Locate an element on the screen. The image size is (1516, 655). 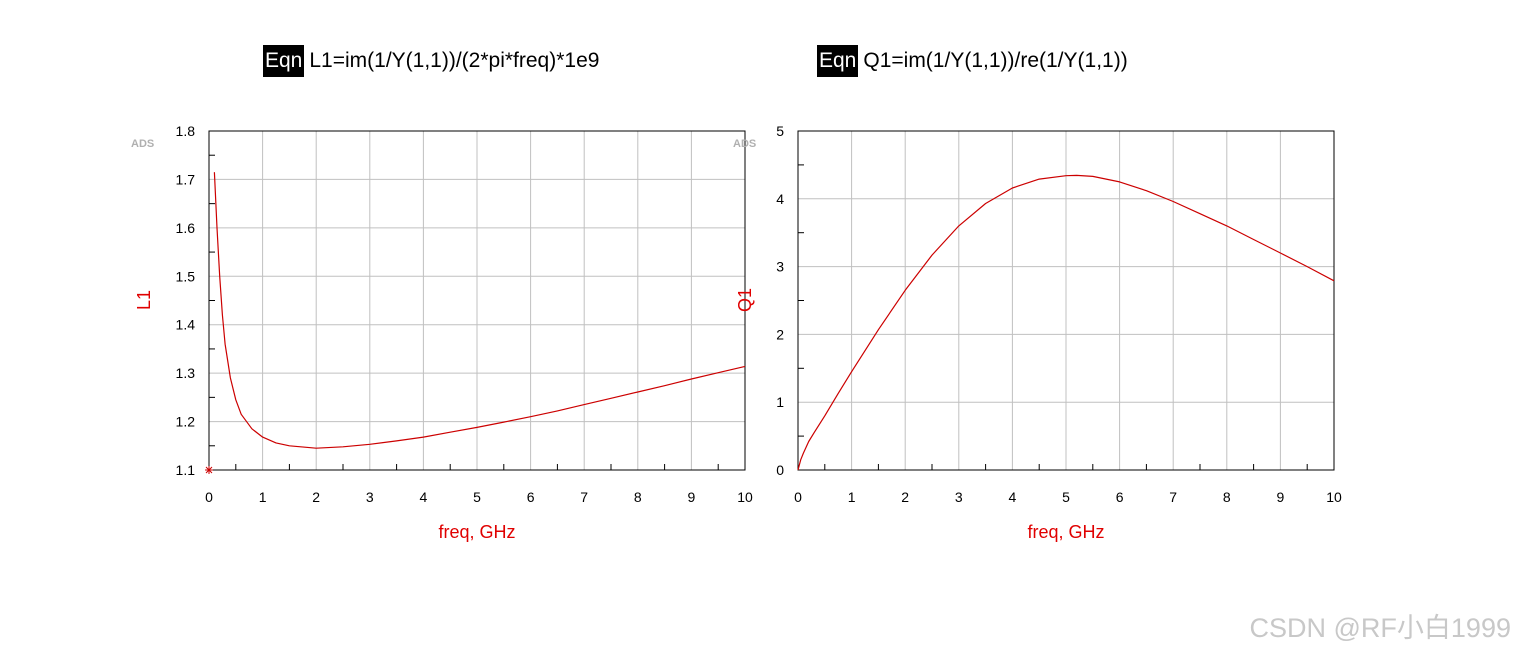
equation-l1: Eqn L1=im(1/Y(1,1))/(2*pi*freq)*1e9 is located at coordinates (431, 61).